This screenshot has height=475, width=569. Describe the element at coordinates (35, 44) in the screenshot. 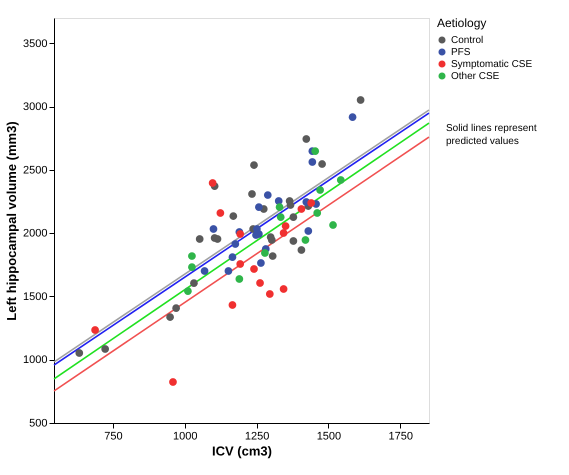

I see `y-tick-label: 3500` at that location.